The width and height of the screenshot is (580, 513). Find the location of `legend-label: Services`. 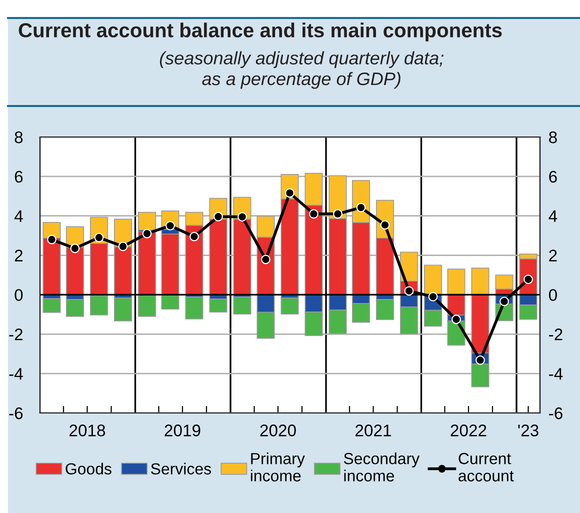

legend-label: Services is located at coordinates (181, 468).